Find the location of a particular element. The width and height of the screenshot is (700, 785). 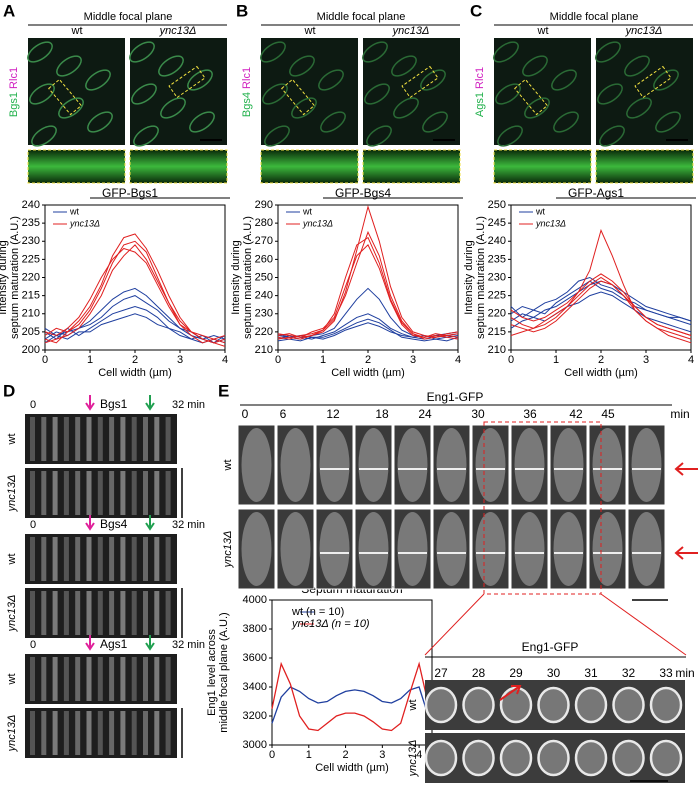

panel-label: A is located at coordinates (9, 10).